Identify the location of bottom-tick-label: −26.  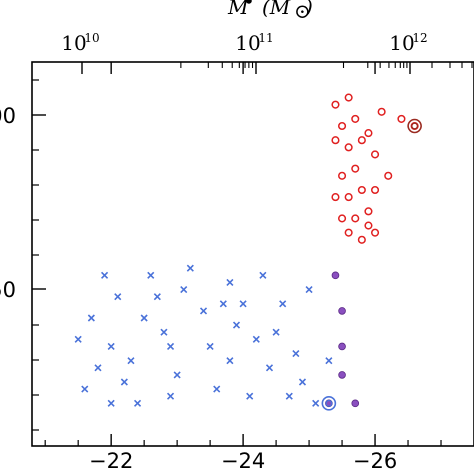
(375, 461).